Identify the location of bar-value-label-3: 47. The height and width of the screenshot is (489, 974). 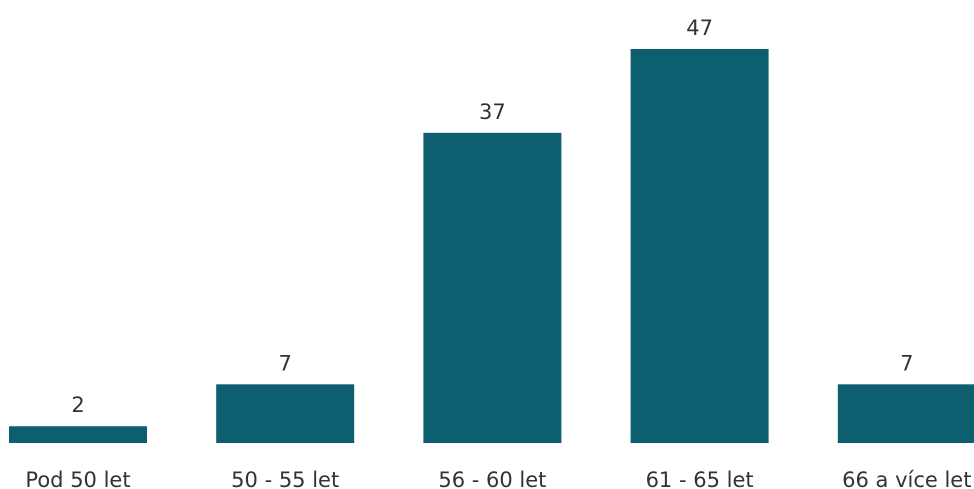
(699, 28).